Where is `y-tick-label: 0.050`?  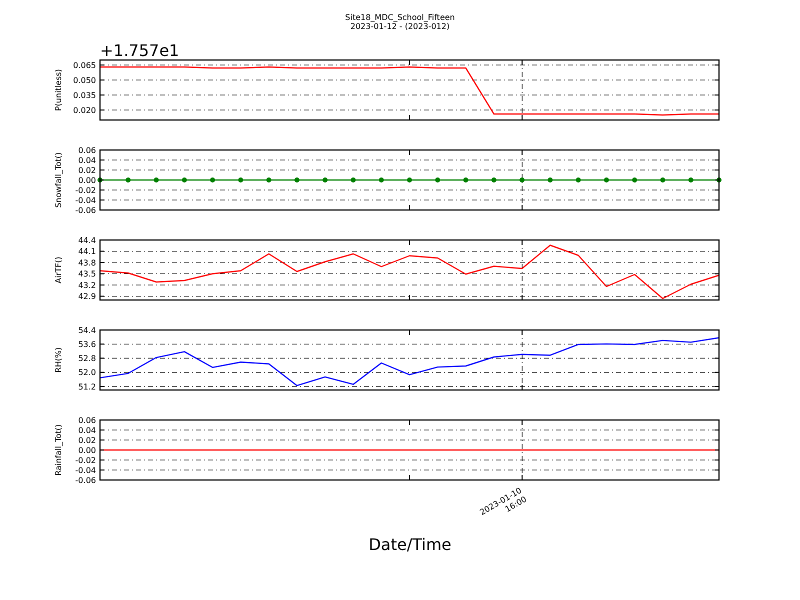
y-tick-label: 0.050 is located at coordinates (84, 80).